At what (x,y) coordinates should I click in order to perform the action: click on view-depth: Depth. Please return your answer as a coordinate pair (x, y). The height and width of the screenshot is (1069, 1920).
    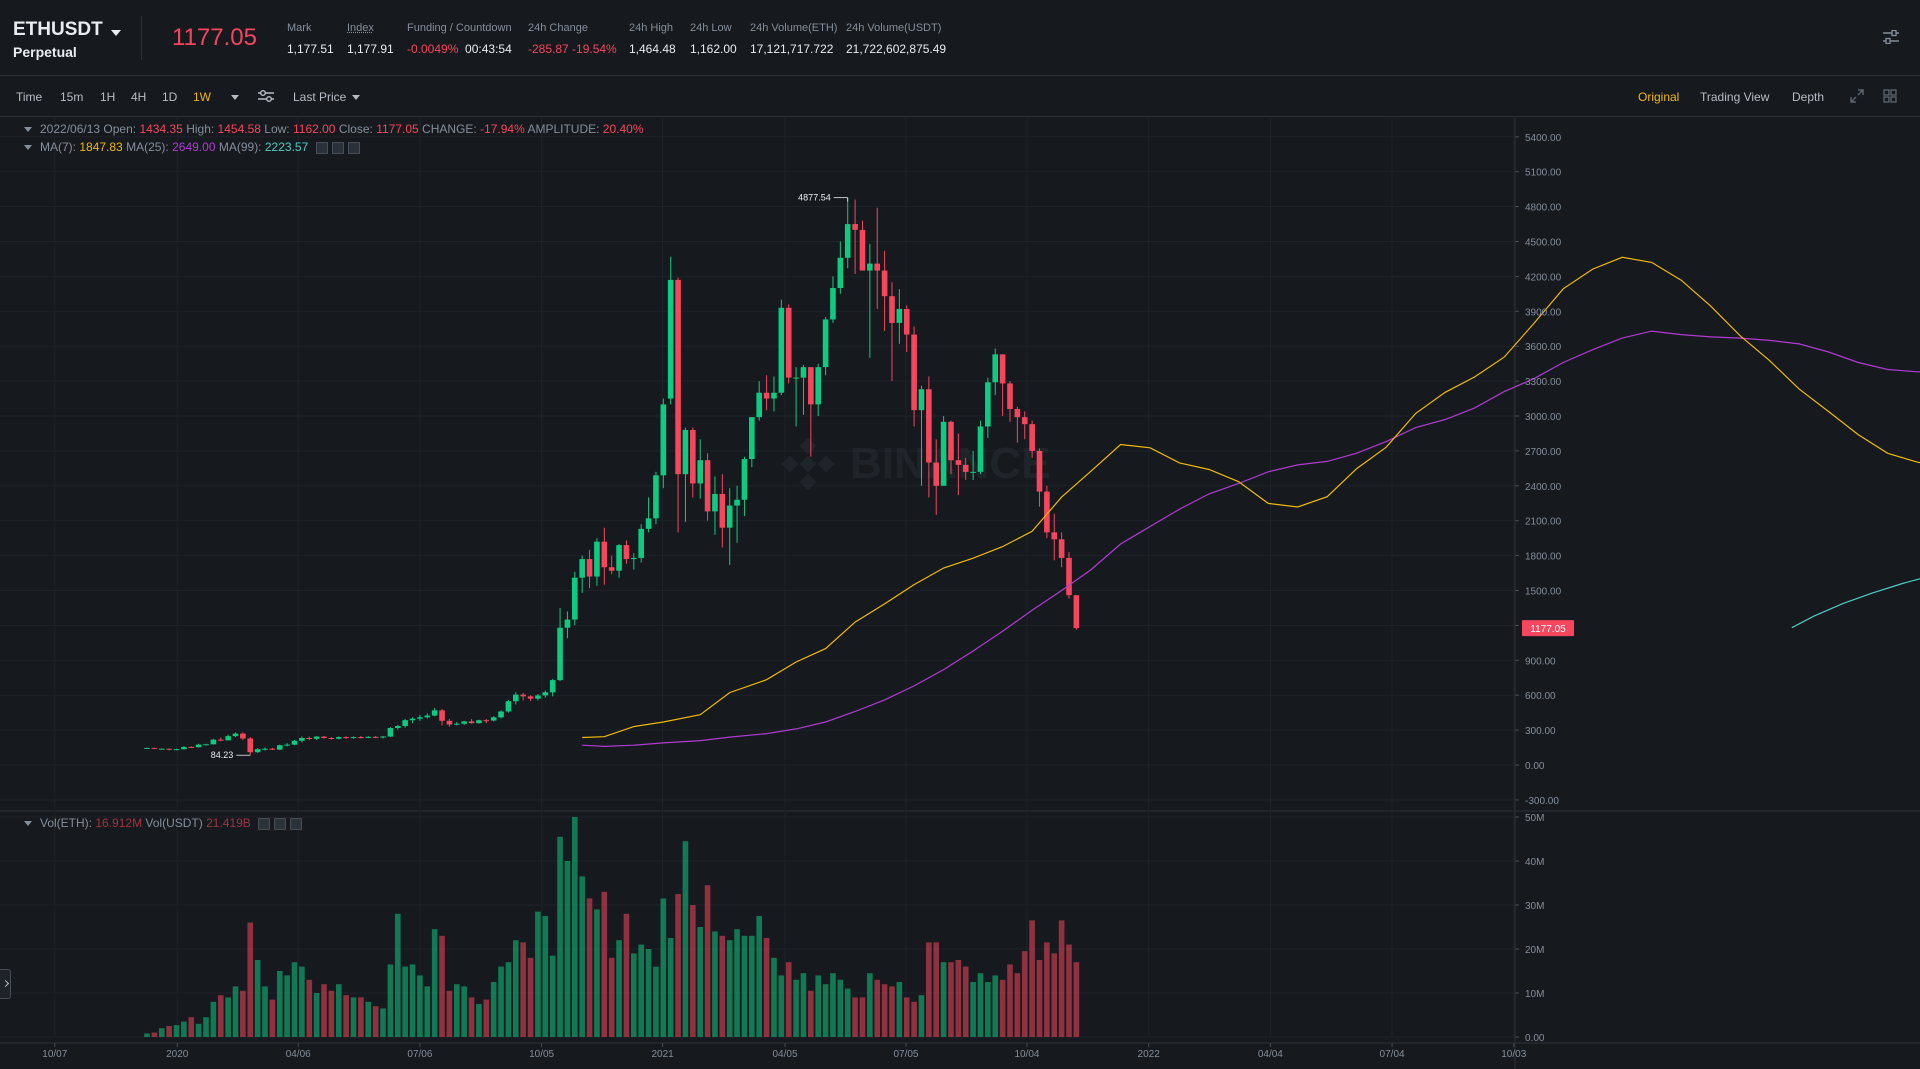
    Looking at the image, I should click on (1808, 97).